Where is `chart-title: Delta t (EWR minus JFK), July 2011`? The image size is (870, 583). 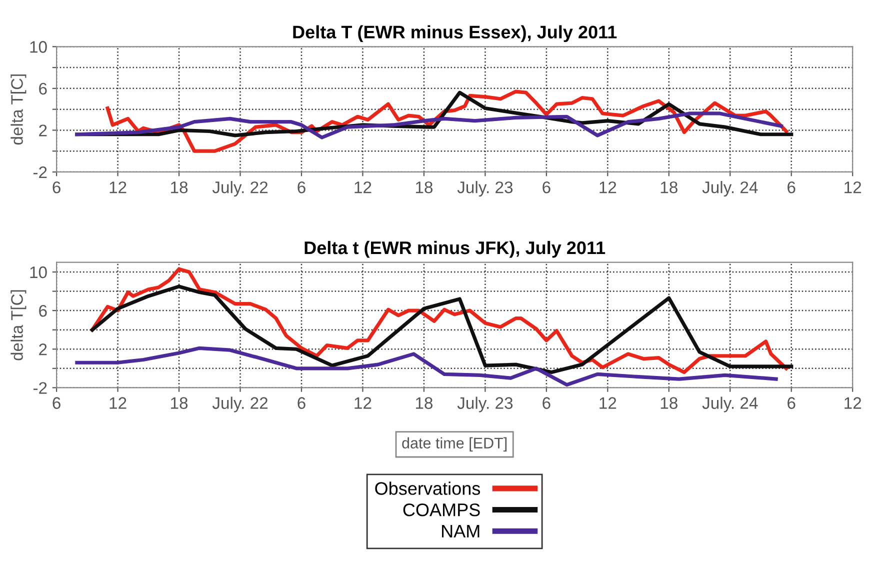 chart-title: Delta t (EWR minus JFK), July 2011 is located at coordinates (455, 249).